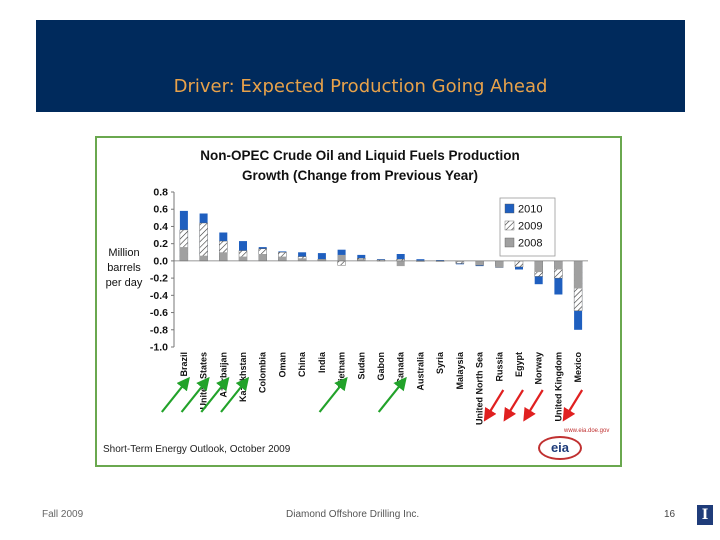  What do you see at coordinates (282, 365) in the screenshot?
I see `x-tick-label: Oman` at bounding box center [282, 365].